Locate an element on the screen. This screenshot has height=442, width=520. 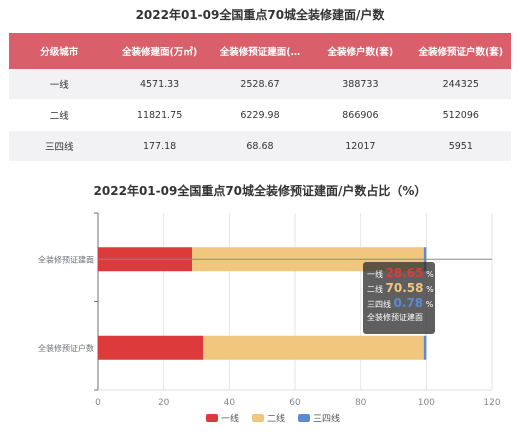
legend-label: 二线 is located at coordinates (276, 419).